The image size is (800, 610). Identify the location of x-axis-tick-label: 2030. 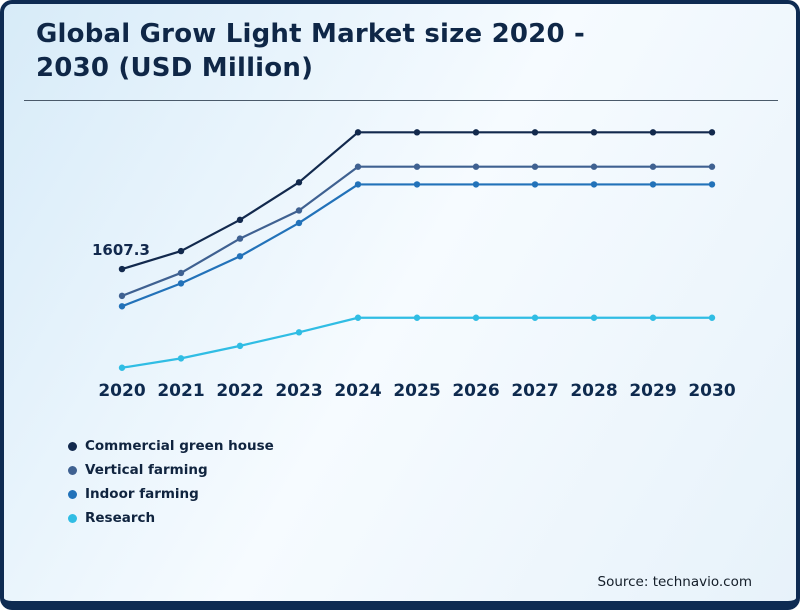
(711, 391).